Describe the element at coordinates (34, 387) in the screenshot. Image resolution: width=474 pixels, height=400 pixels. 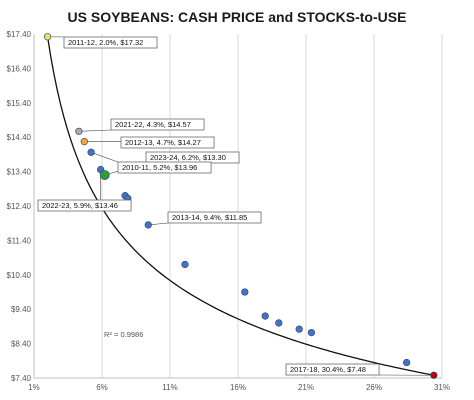
I see `x-tick-label: 1%` at that location.